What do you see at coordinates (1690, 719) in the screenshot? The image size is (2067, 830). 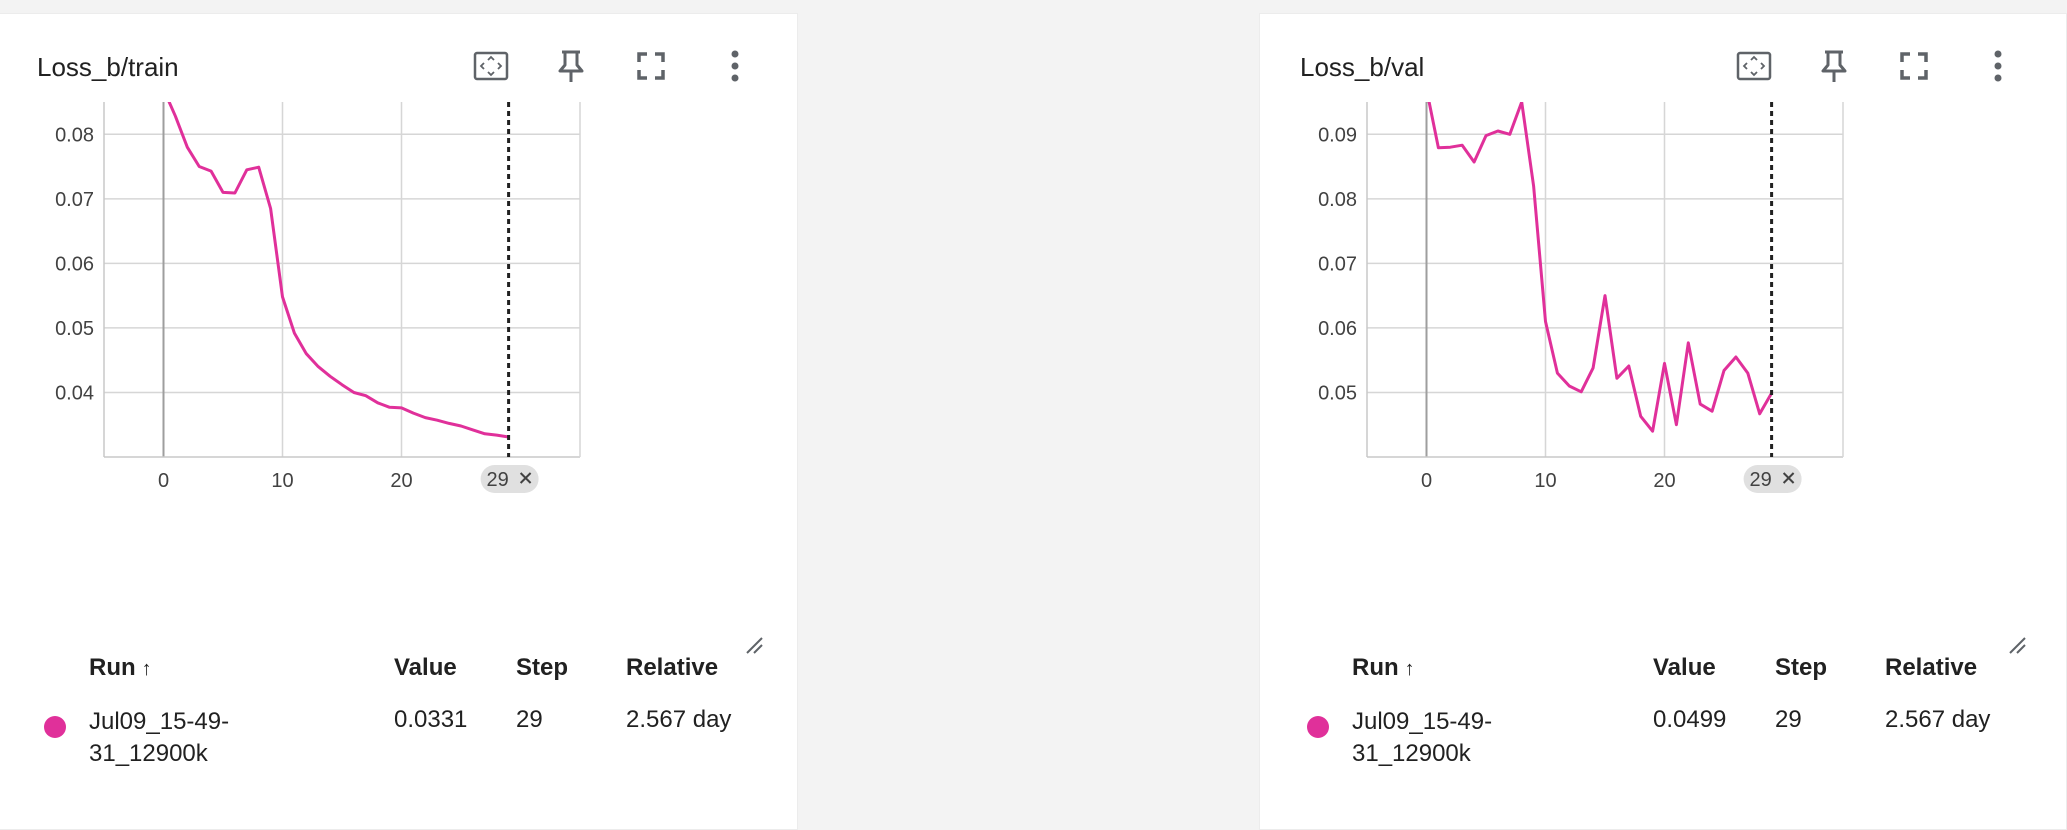 I see `run-value: 0.0499` at bounding box center [1690, 719].